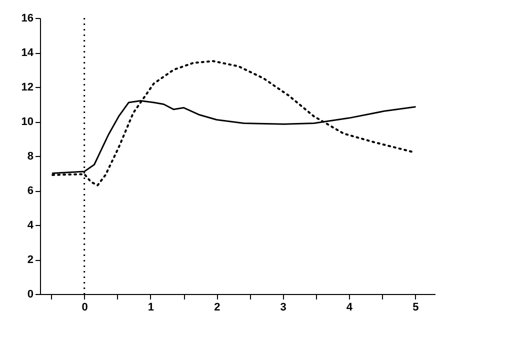 The width and height of the screenshot is (513, 344). What do you see at coordinates (151, 308) in the screenshot?
I see `x-tick-label: 1` at bounding box center [151, 308].